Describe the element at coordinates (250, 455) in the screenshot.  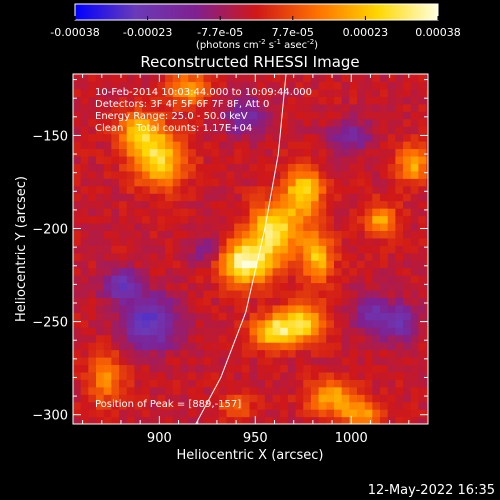
I see `x-axis-label: Heliocentric X (arcsec)` at that location.